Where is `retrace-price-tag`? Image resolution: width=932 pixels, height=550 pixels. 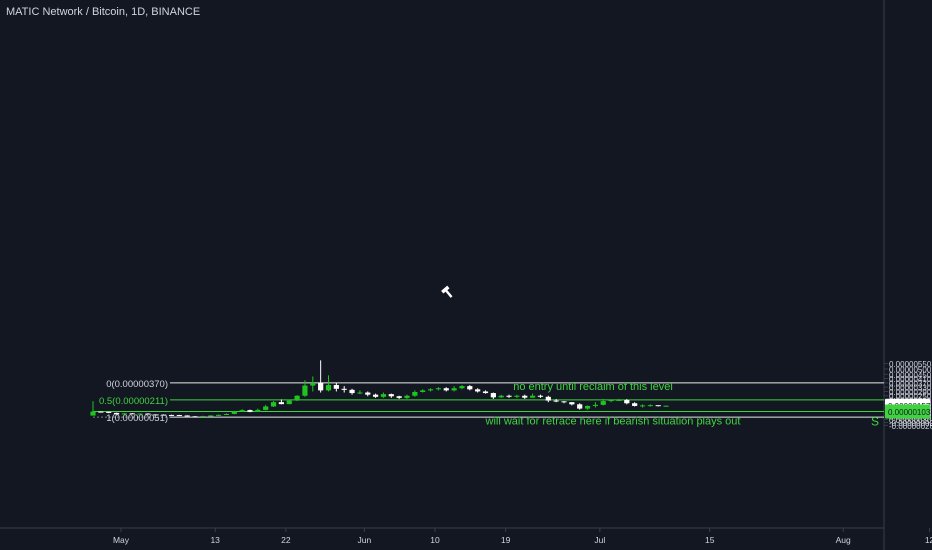
retrace-price-tag is located at coordinates (907, 411).